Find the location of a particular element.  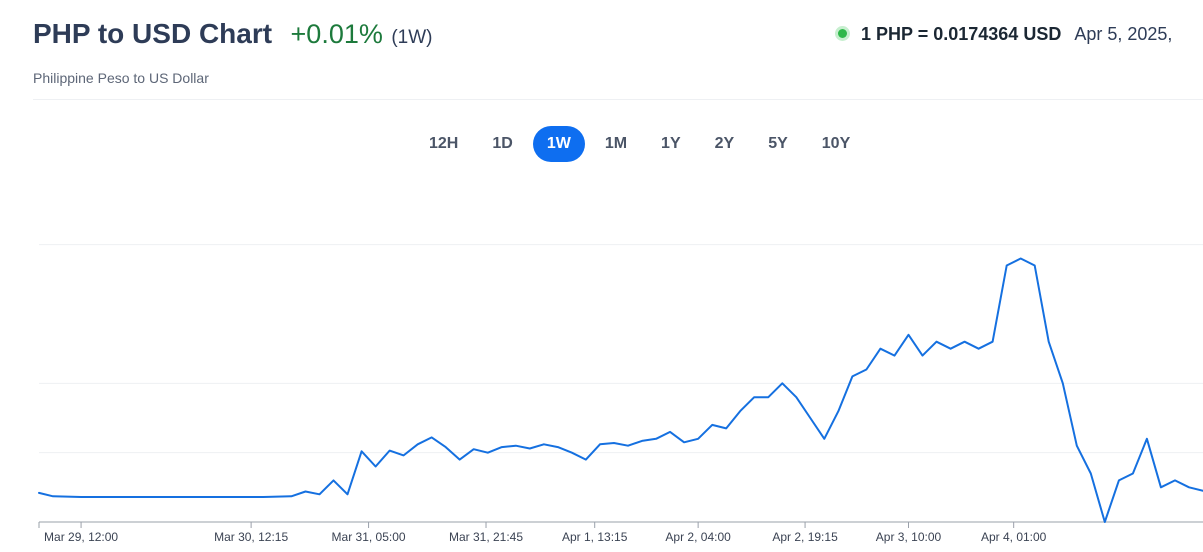

page-subtitle: Philippine Peso to US Dollar is located at coordinates (121, 78).